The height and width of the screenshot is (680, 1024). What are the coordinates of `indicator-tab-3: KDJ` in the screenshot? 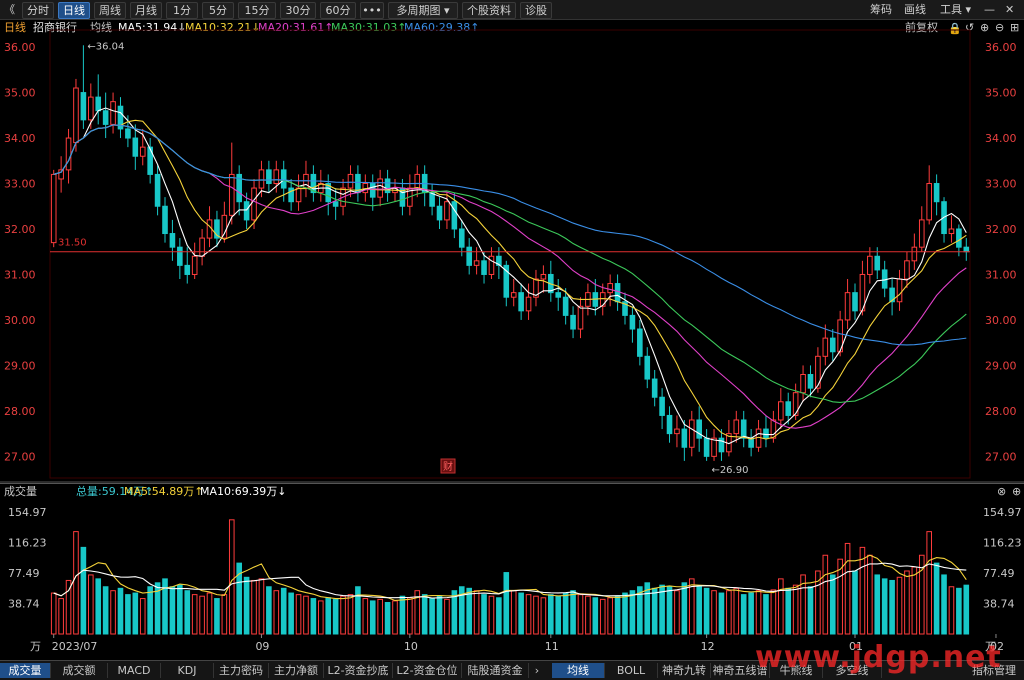 It's located at (187, 670).